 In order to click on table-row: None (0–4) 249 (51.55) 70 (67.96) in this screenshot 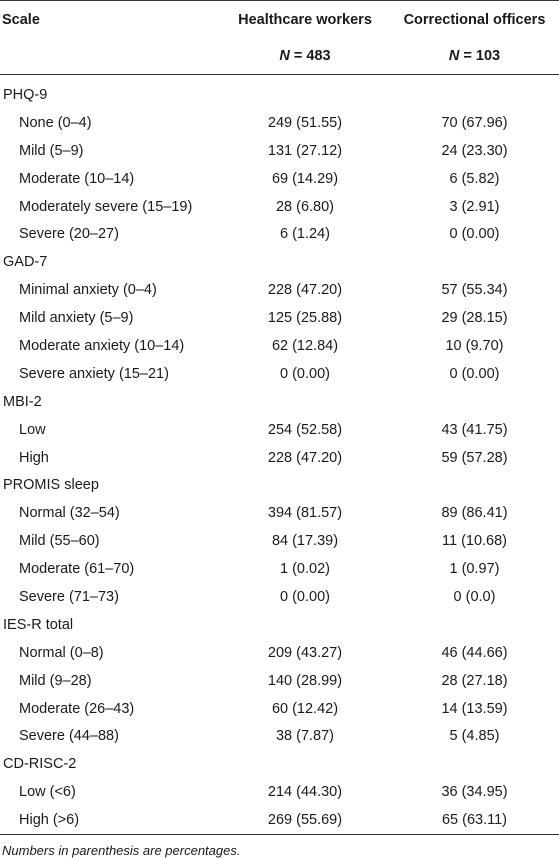, I will do `click(279, 123)`.